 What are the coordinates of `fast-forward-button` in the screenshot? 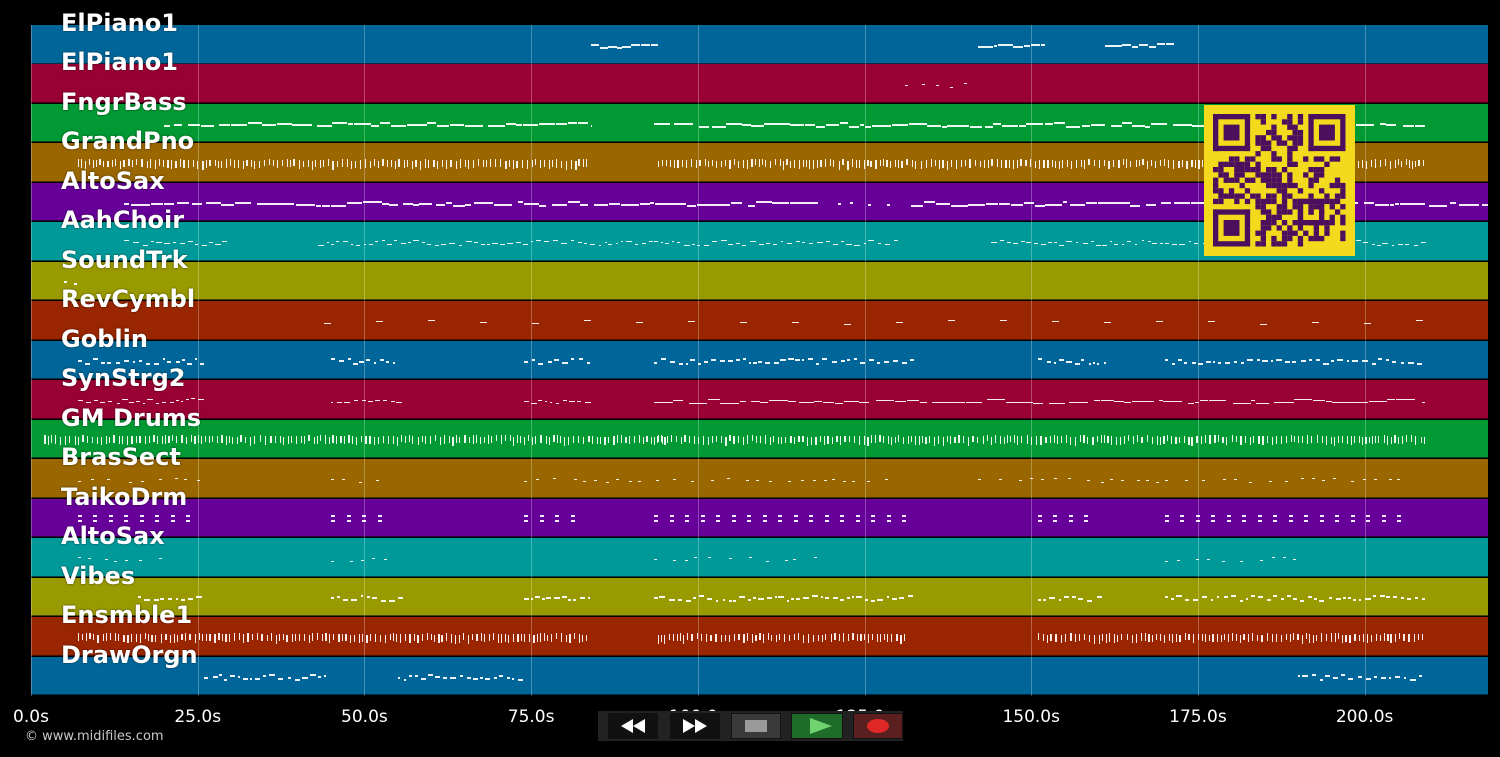 It's located at (695, 726).